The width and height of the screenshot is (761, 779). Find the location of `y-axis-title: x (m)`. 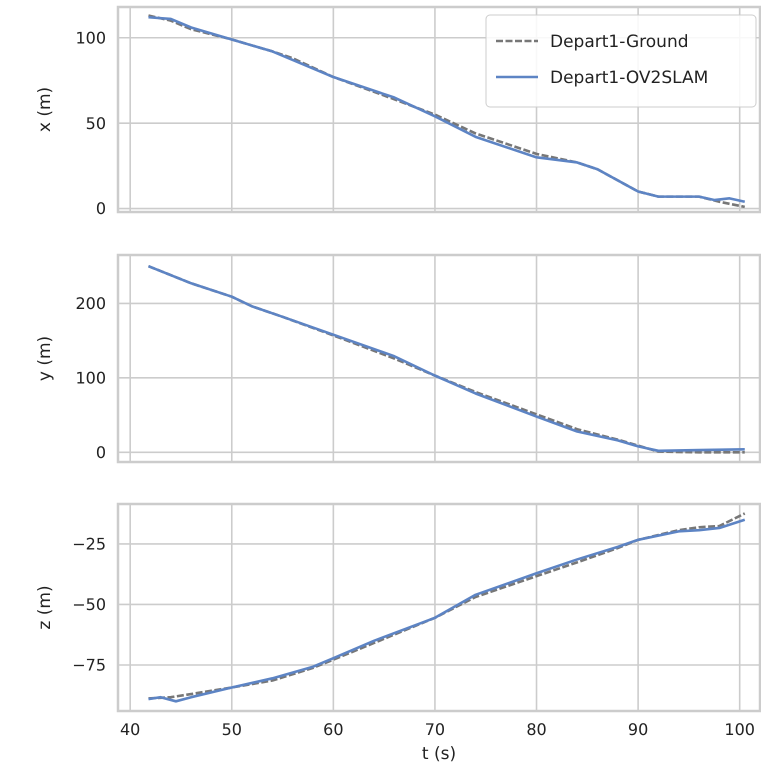

y-axis-title: x (m) is located at coordinates (45, 109).